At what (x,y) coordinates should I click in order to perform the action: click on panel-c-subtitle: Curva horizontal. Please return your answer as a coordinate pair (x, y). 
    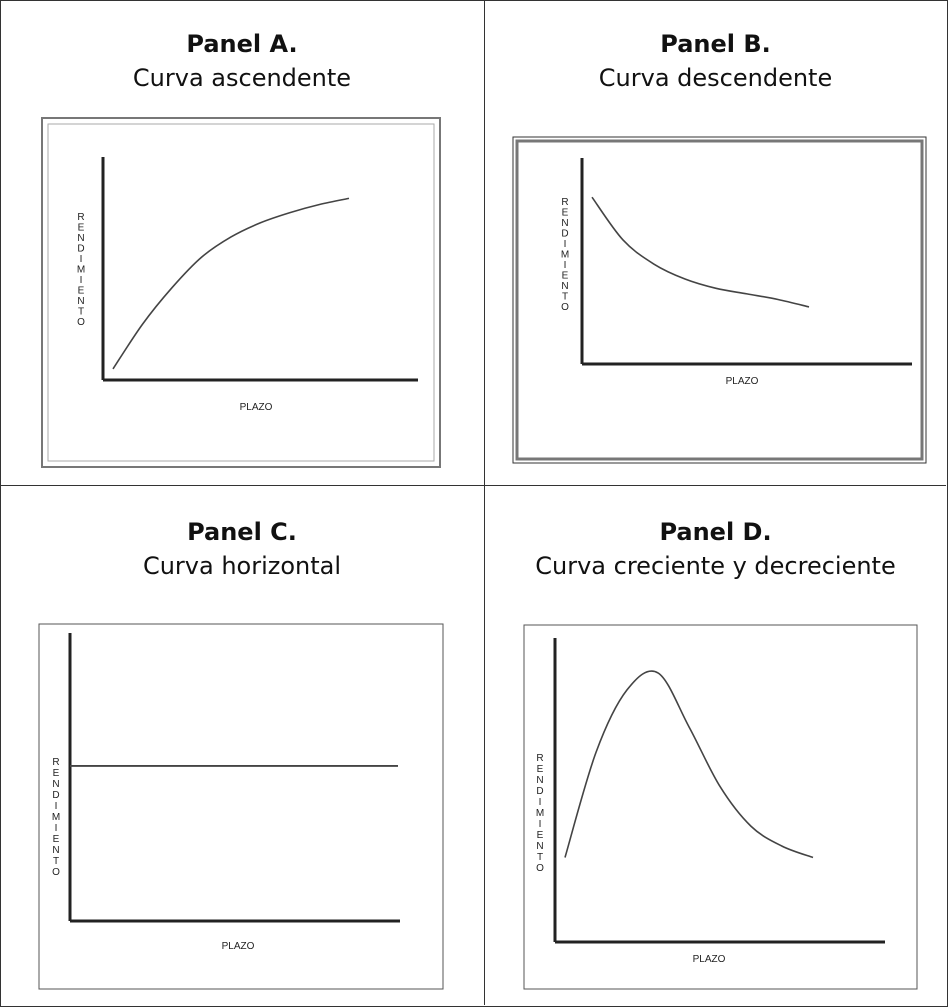
    Looking at the image, I should click on (242, 566).